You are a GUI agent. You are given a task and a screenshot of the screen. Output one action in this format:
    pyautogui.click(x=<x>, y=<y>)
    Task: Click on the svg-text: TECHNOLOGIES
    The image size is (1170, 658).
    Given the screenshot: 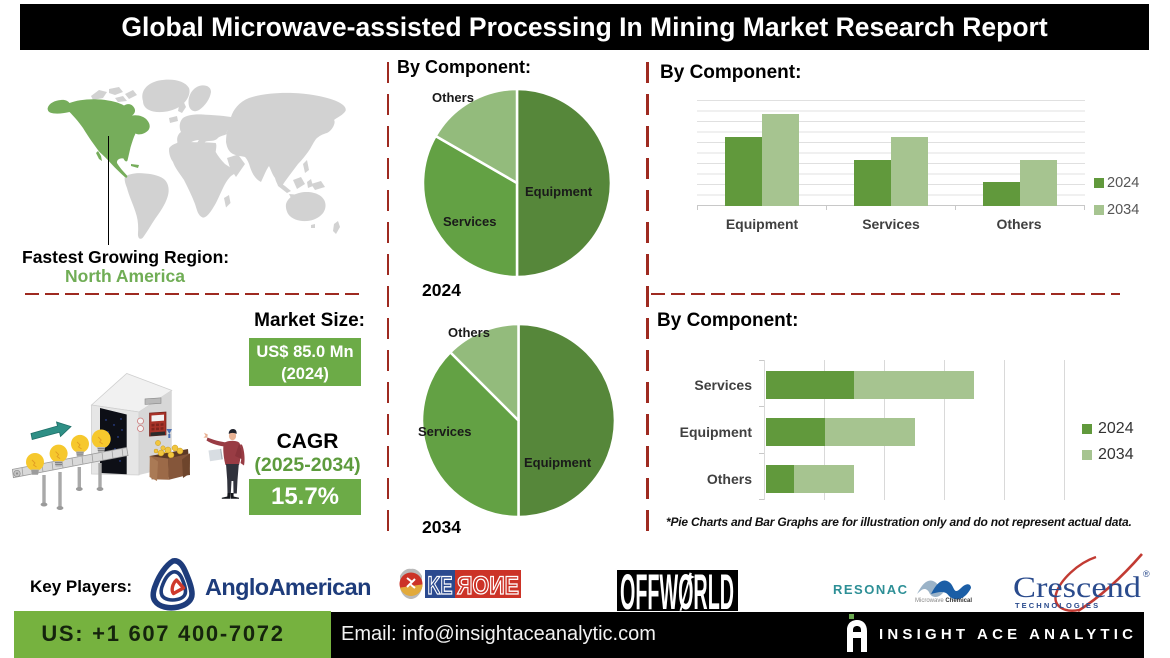 What is the action you would take?
    pyautogui.click(x=1057, y=605)
    